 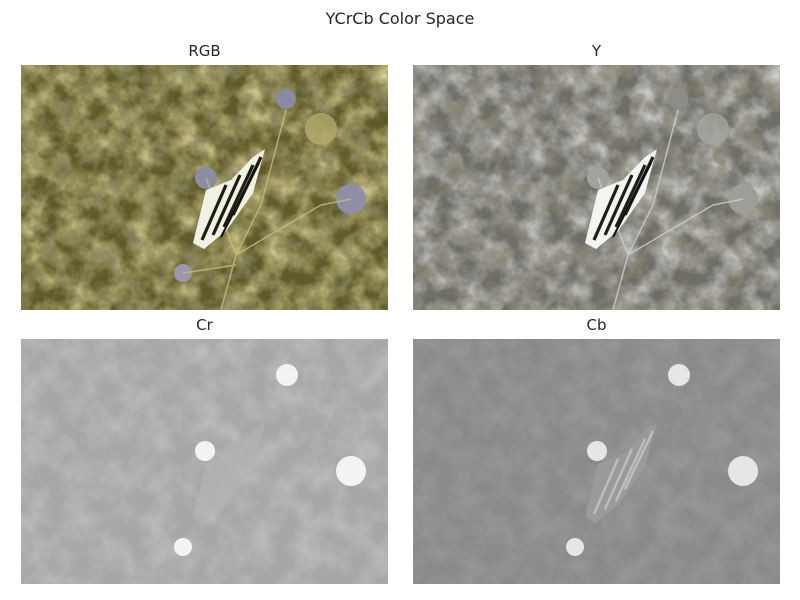 What do you see at coordinates (204, 51) in the screenshot?
I see `panel-title-rgb: RGB` at bounding box center [204, 51].